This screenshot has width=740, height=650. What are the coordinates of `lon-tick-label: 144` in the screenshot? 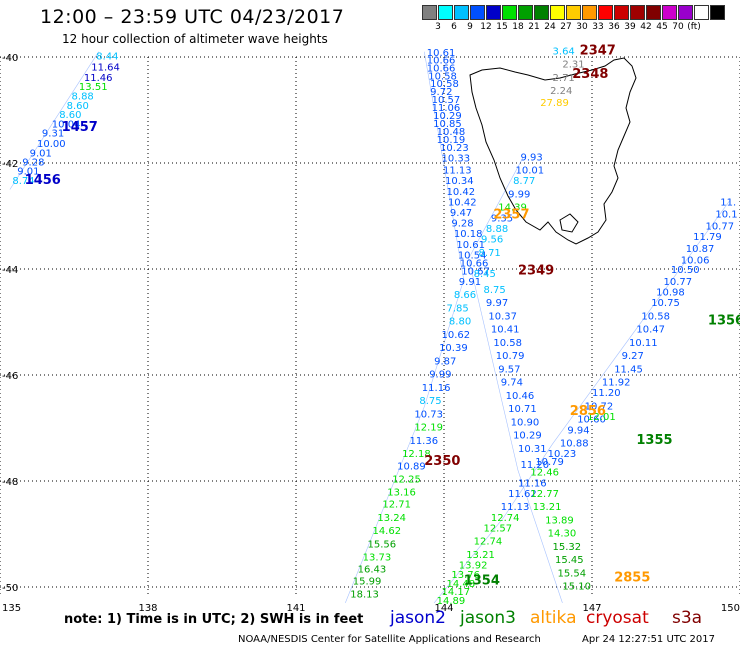 It's located at (443, 608).